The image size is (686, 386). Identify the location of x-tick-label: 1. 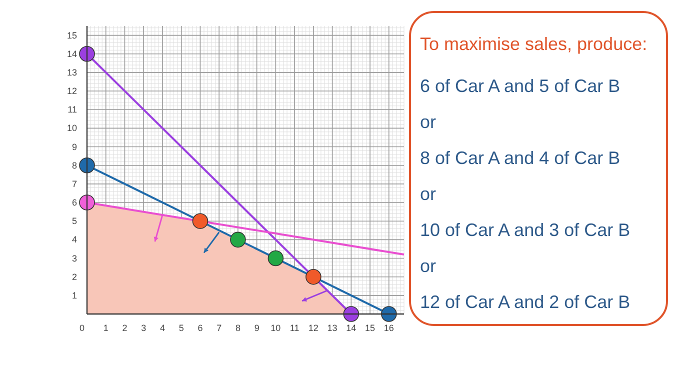
(105, 328).